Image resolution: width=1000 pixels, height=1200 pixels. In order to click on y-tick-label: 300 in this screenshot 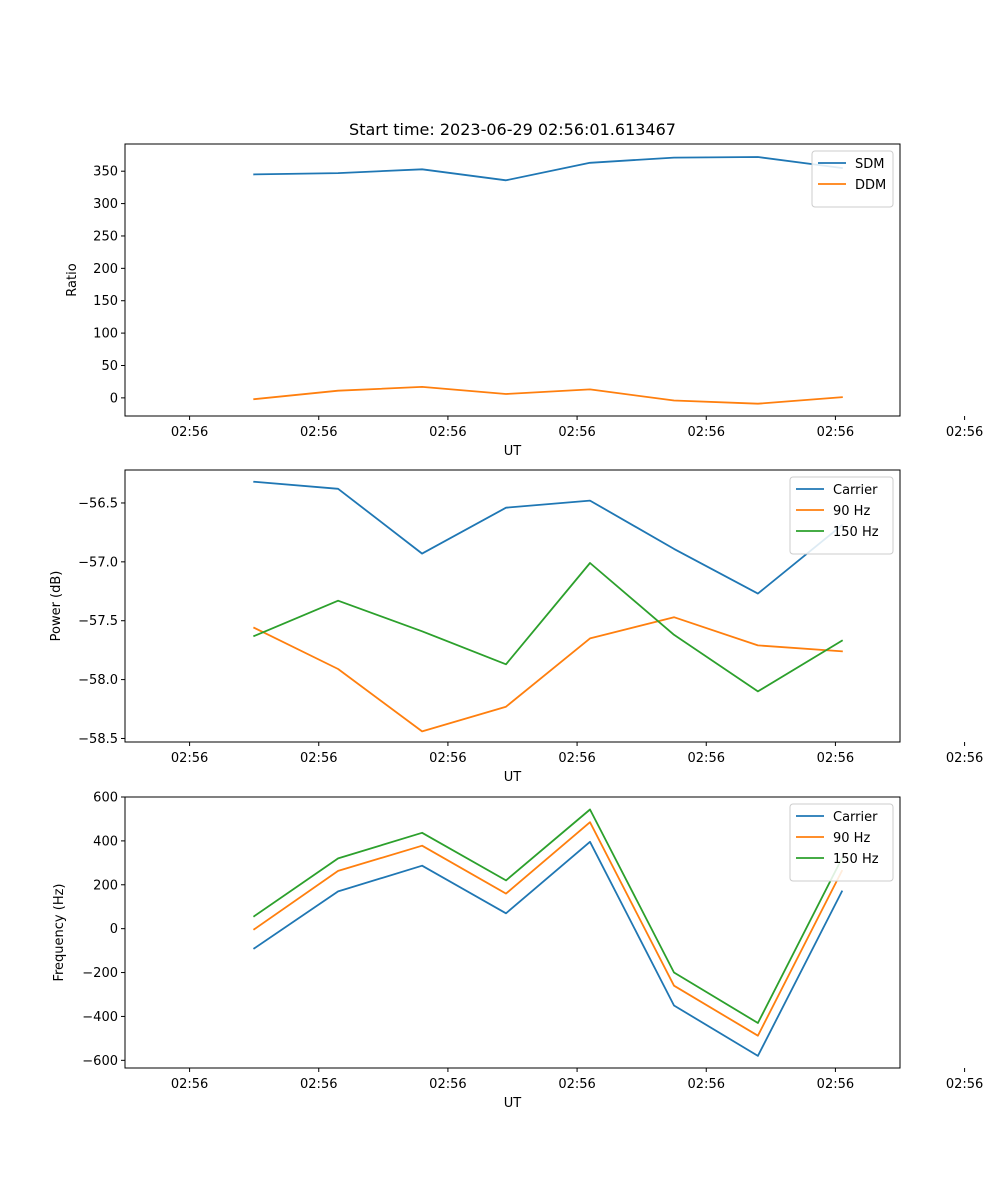, I will do `click(105, 204)`.